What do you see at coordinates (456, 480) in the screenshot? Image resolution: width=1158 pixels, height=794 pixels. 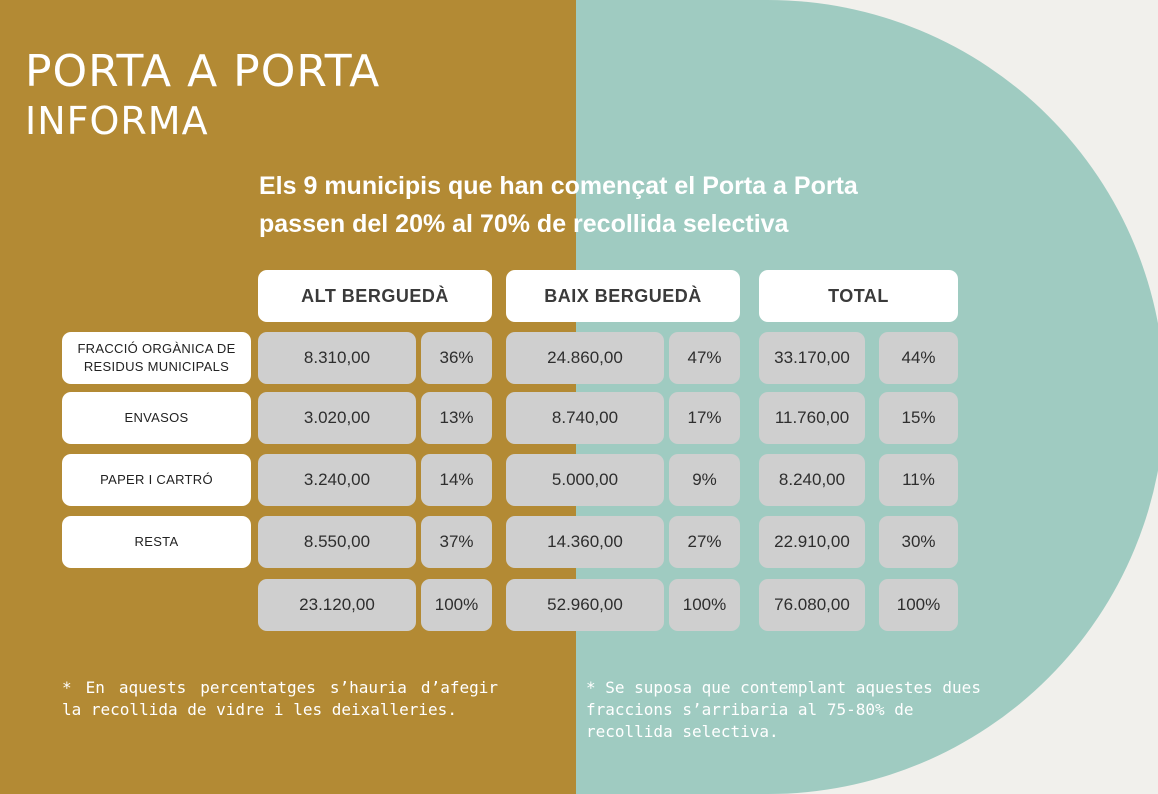 I see `cell-alt-percent: 14%` at bounding box center [456, 480].